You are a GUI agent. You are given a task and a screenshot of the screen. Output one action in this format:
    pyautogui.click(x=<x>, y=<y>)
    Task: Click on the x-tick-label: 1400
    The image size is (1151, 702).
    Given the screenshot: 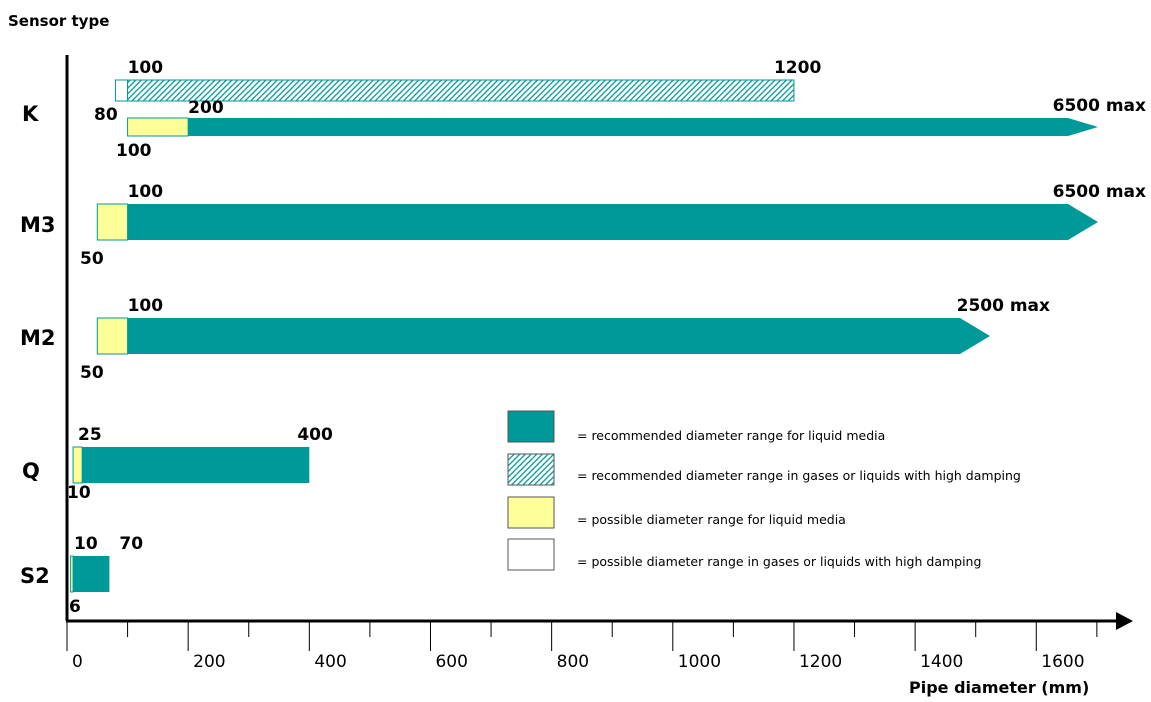 What is the action you would take?
    pyautogui.click(x=941, y=662)
    